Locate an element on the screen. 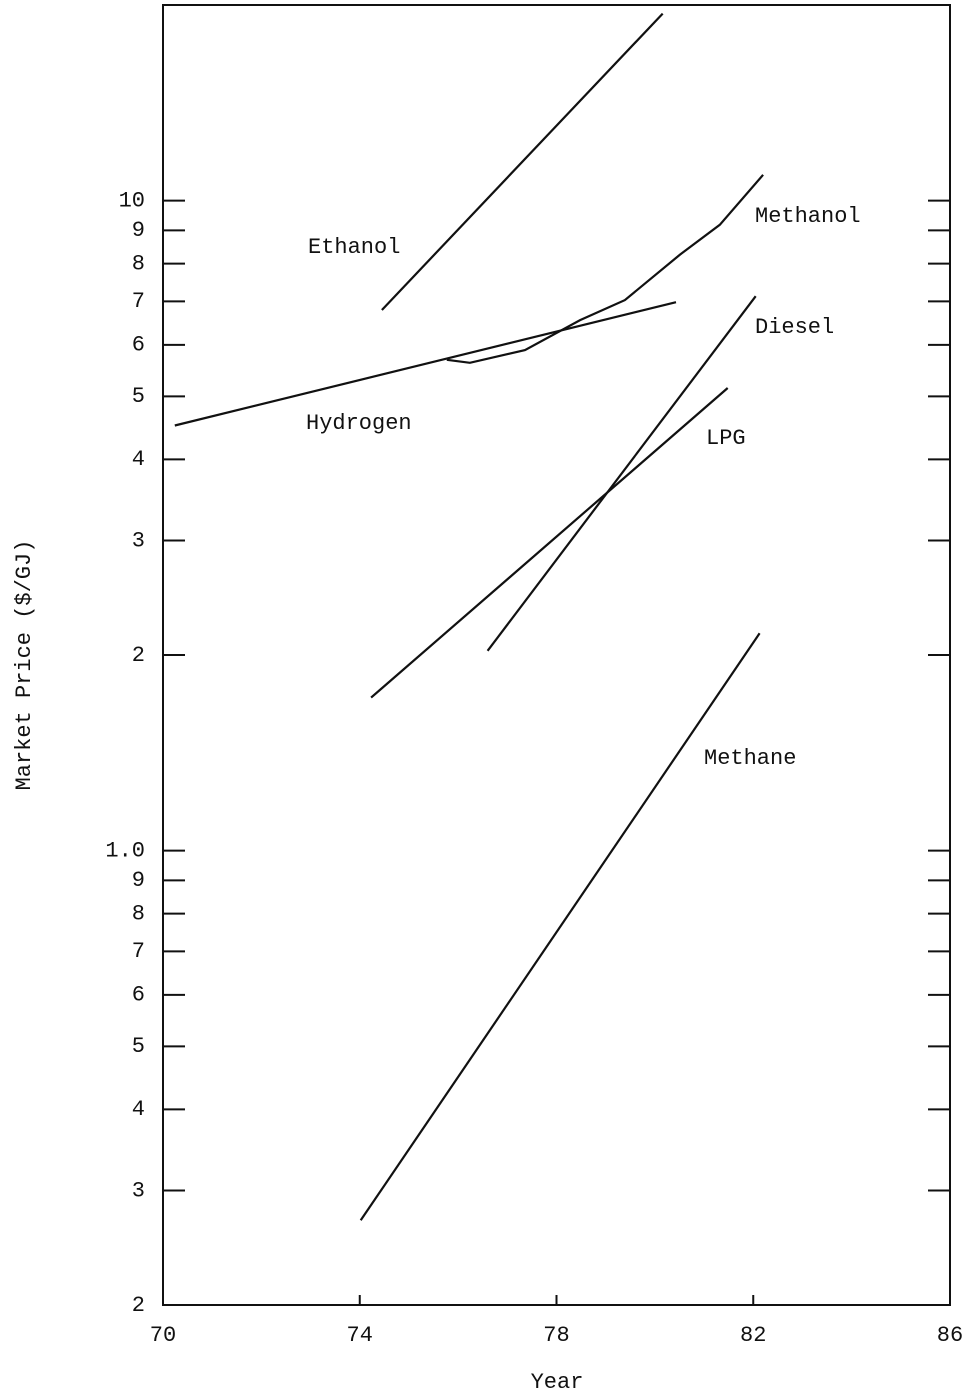 This screenshot has height=1398, width=971. series-label: Ethanol is located at coordinates (354, 247).